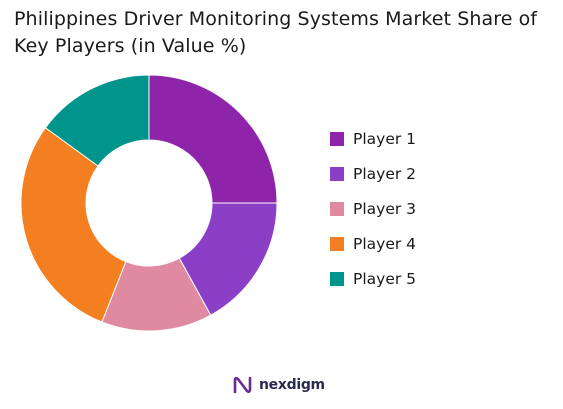  What do you see at coordinates (385, 243) in the screenshot?
I see `legend-label: Player 4` at bounding box center [385, 243].